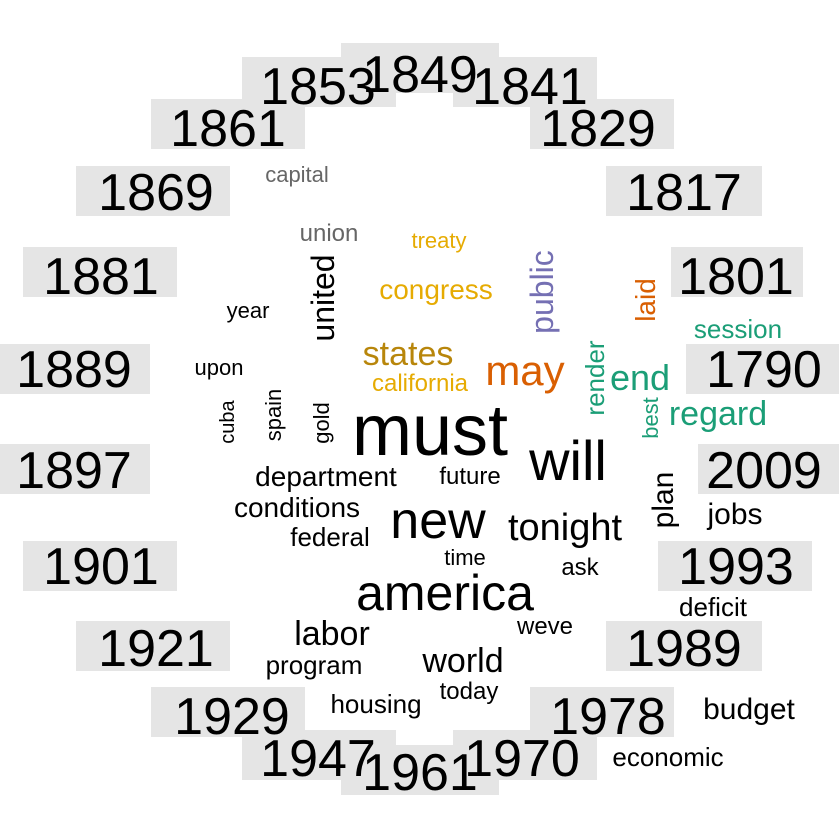  I want to click on word-cuba: cuba, so click(228, 421).